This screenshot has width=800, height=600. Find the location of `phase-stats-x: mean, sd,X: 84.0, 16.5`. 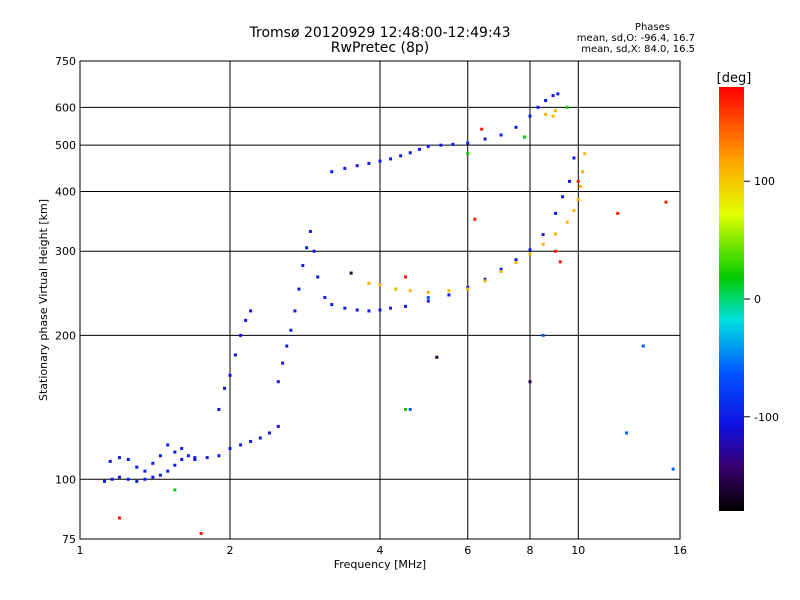

phase-stats-x: mean, sd,X: 84.0, 16.5 is located at coordinates (638, 49).